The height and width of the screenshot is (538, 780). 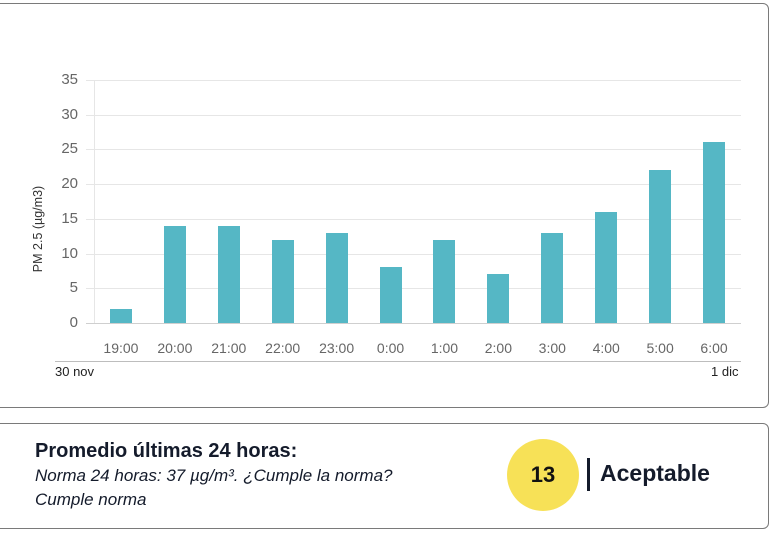 What do you see at coordinates (229, 348) in the screenshot?
I see `x-tick-label: 21:00` at bounding box center [229, 348].